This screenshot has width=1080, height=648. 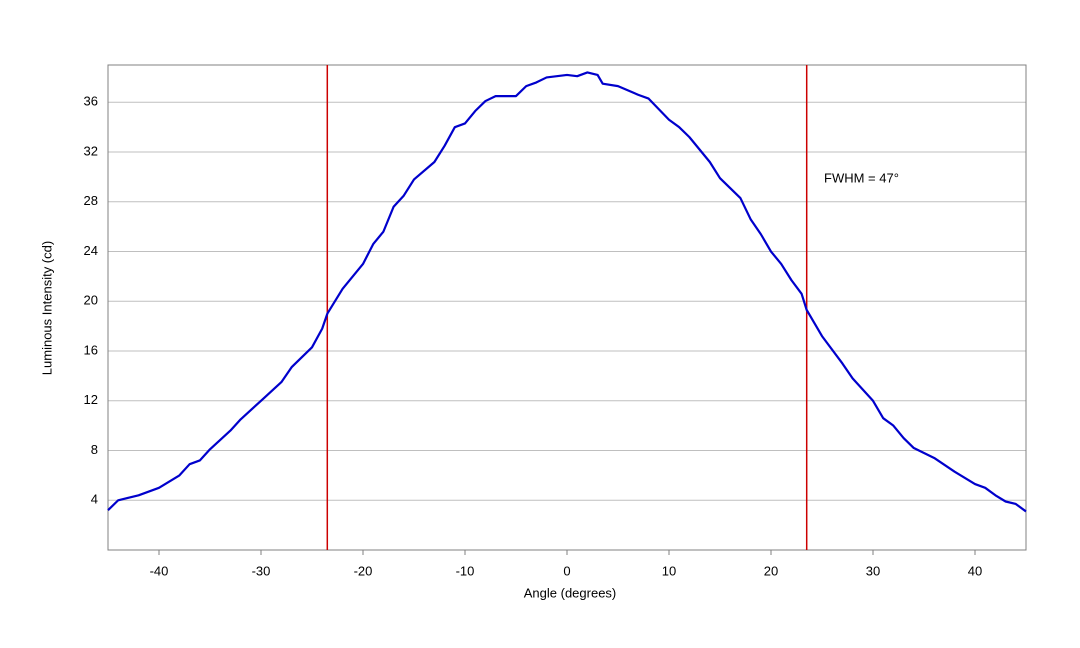 What do you see at coordinates (771, 570) in the screenshot?
I see `x-tick-label: 20` at bounding box center [771, 570].